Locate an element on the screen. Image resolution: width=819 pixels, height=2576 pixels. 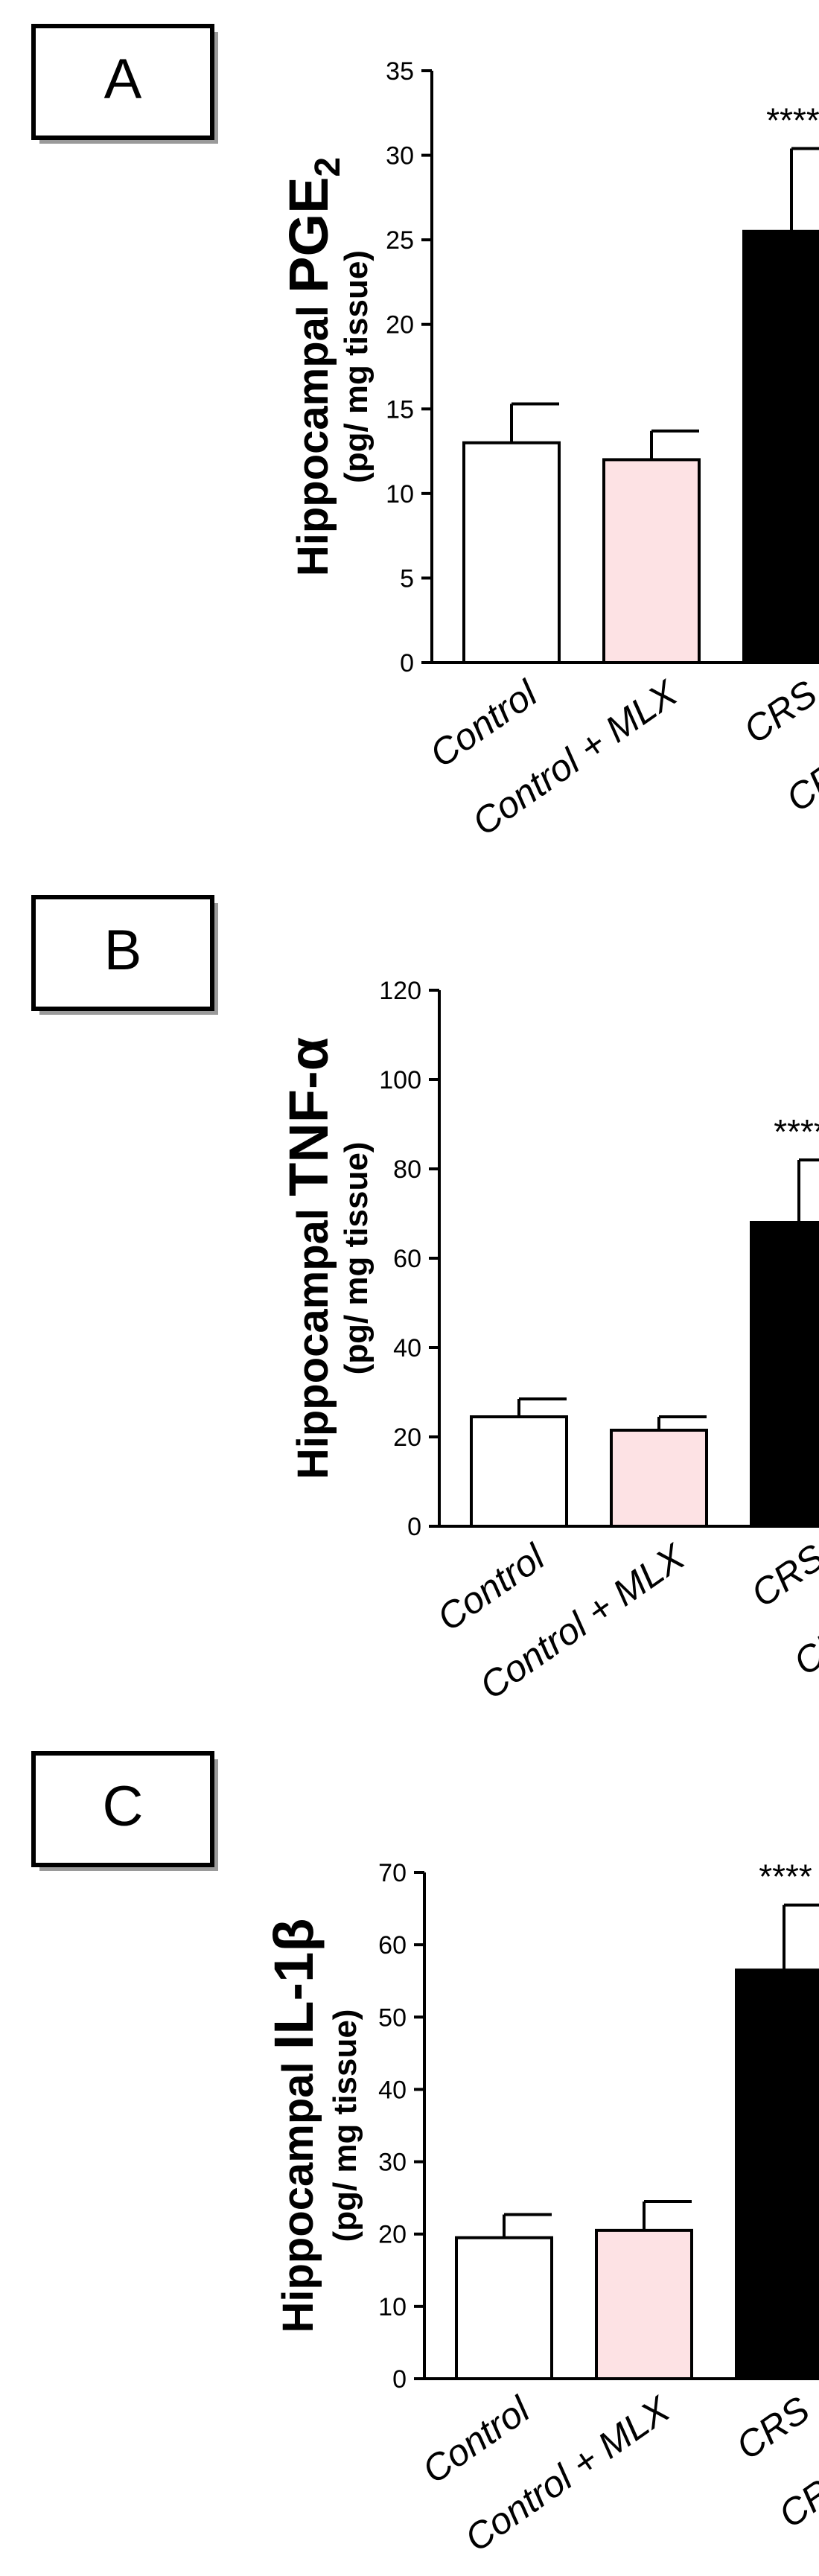
y-tick-label: 80 is located at coordinates (407, 1169).